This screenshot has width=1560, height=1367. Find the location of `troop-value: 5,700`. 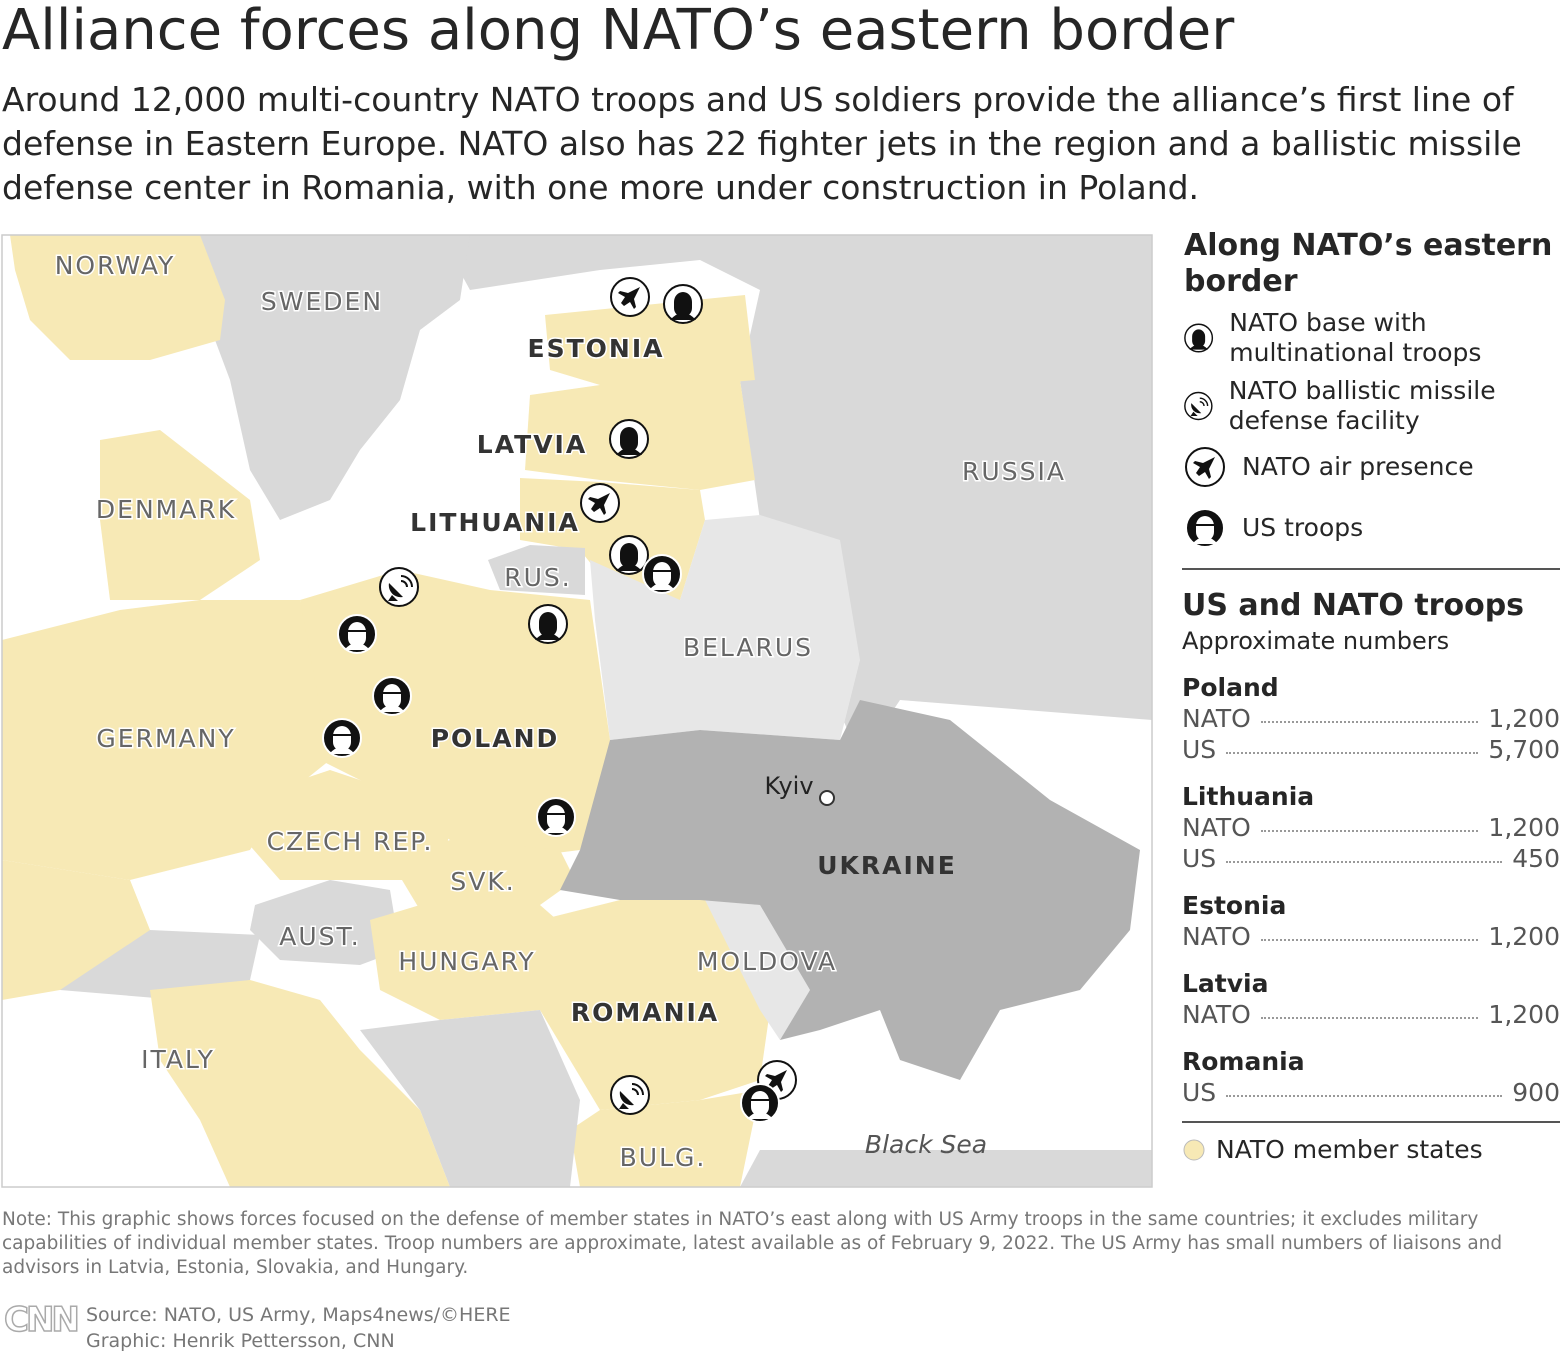

troop-value: 5,700 is located at coordinates (1524, 749).